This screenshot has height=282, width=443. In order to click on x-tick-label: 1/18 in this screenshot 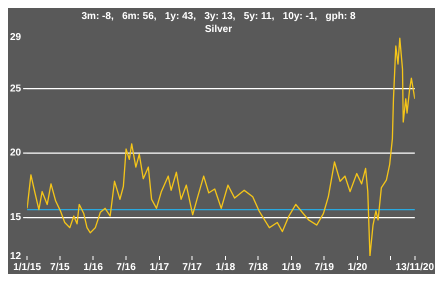, I will do `click(226, 267)`.